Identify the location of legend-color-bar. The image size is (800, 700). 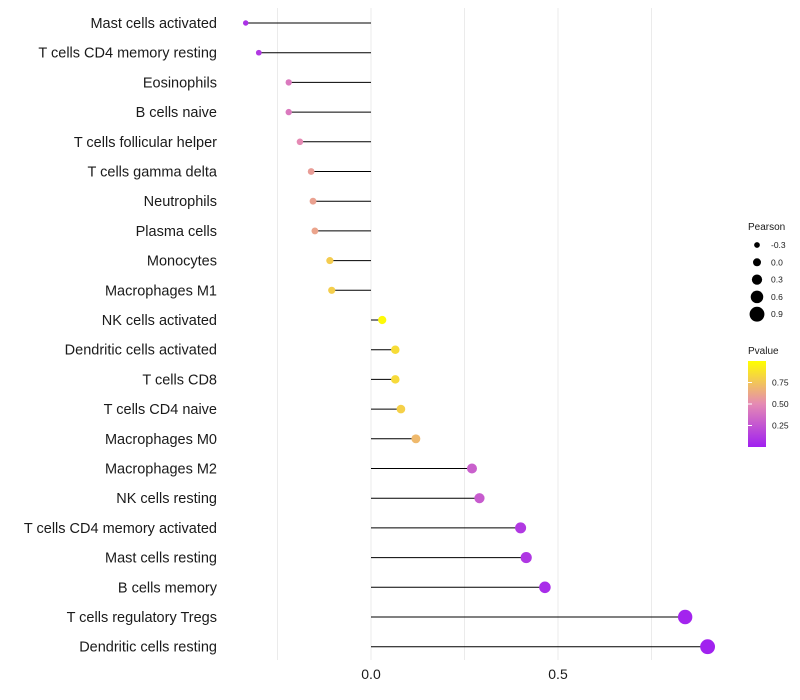
(757, 404).